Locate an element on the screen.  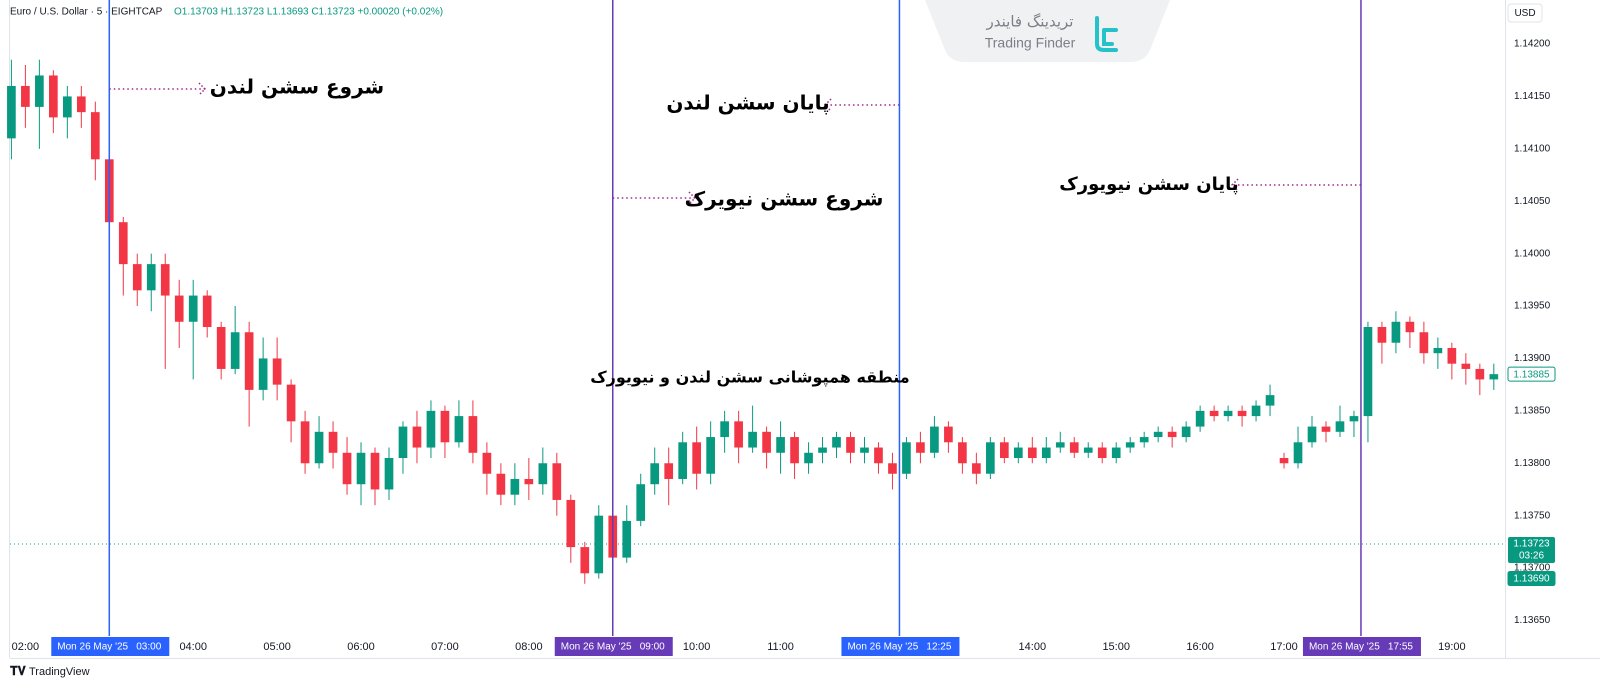
footer-brand: 𝐓𝐕 TradingView is located at coordinates (50, 671).